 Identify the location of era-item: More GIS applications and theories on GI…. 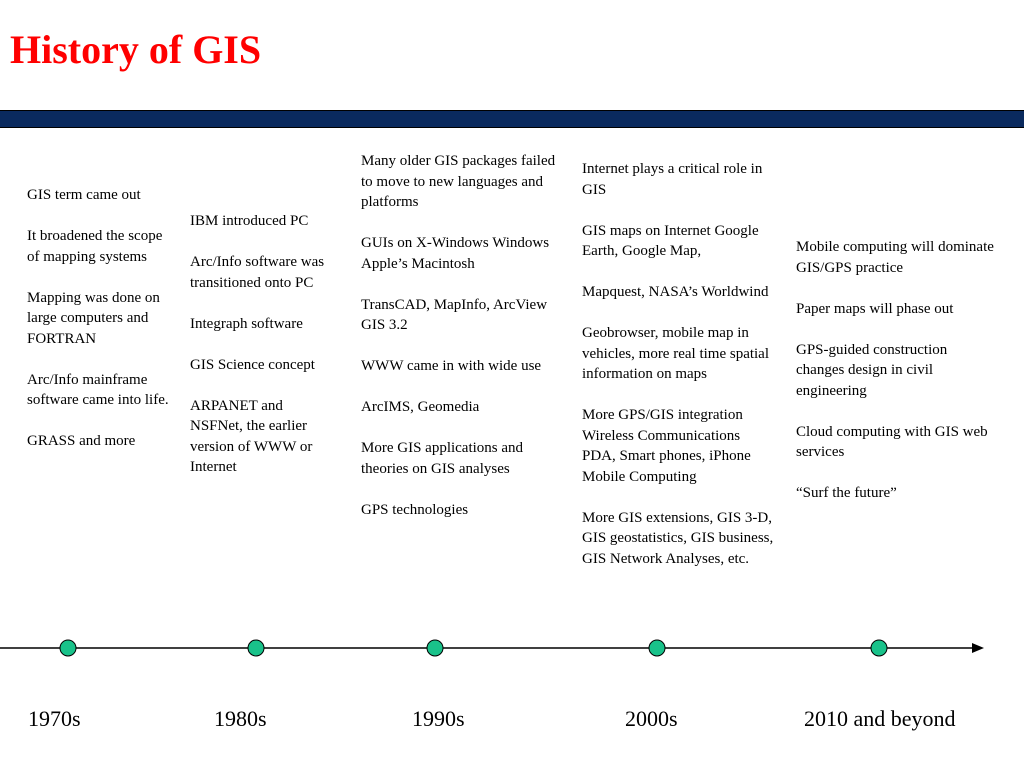
(442, 458).